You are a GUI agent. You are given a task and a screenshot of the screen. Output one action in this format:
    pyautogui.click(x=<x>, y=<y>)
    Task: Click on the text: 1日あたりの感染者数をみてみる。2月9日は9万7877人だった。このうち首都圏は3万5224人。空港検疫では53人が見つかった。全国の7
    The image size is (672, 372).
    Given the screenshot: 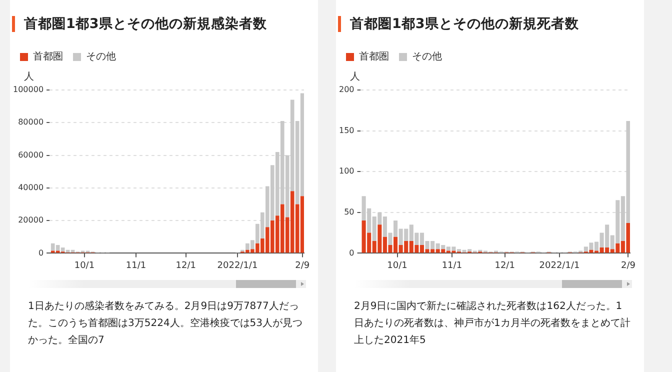 What is the action you would take?
    pyautogui.click(x=166, y=324)
    